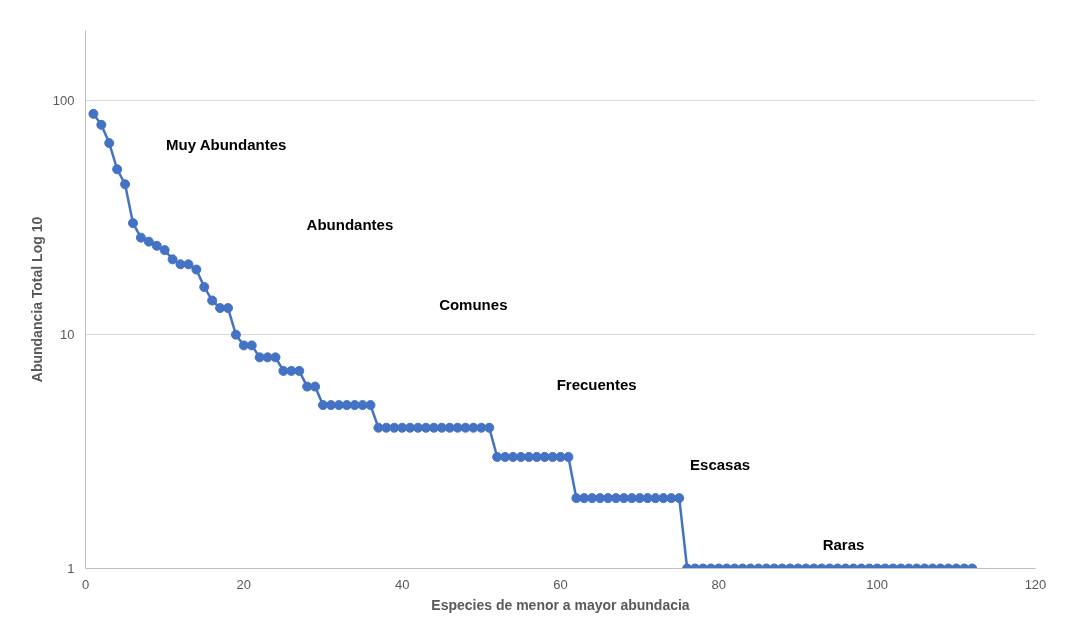  Describe the element at coordinates (720, 464) in the screenshot. I see `annotation: Escasas` at that location.